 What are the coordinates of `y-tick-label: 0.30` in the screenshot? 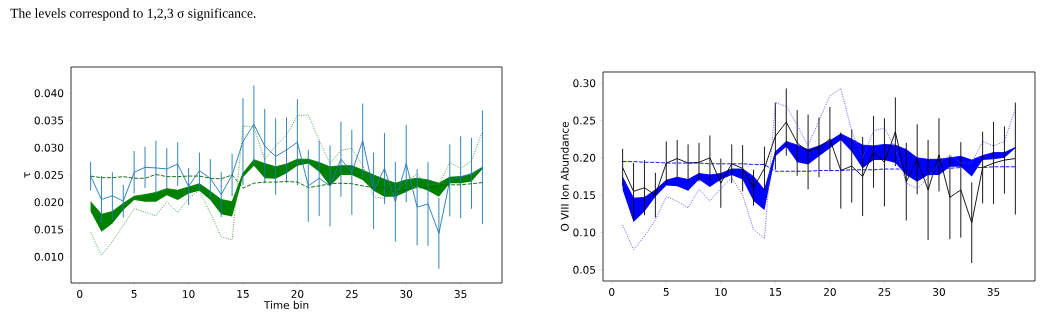 It's located at (584, 83).